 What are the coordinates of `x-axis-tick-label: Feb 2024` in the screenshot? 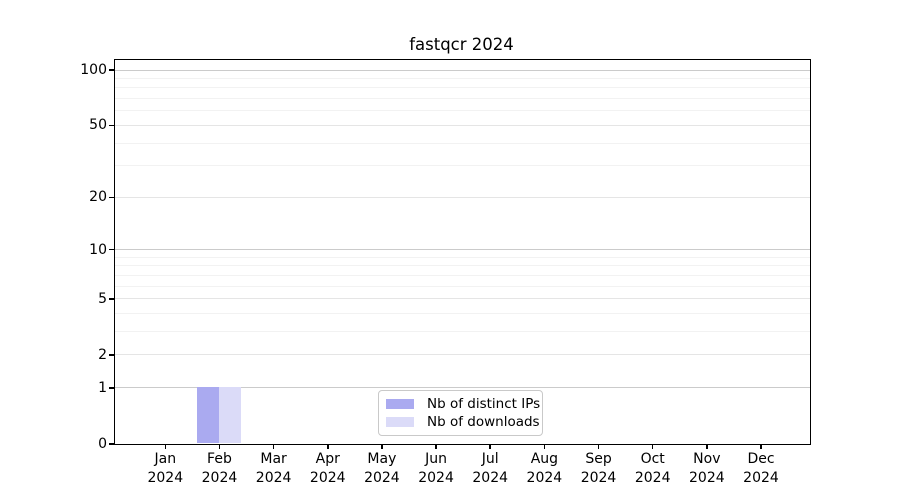 It's located at (219, 468).